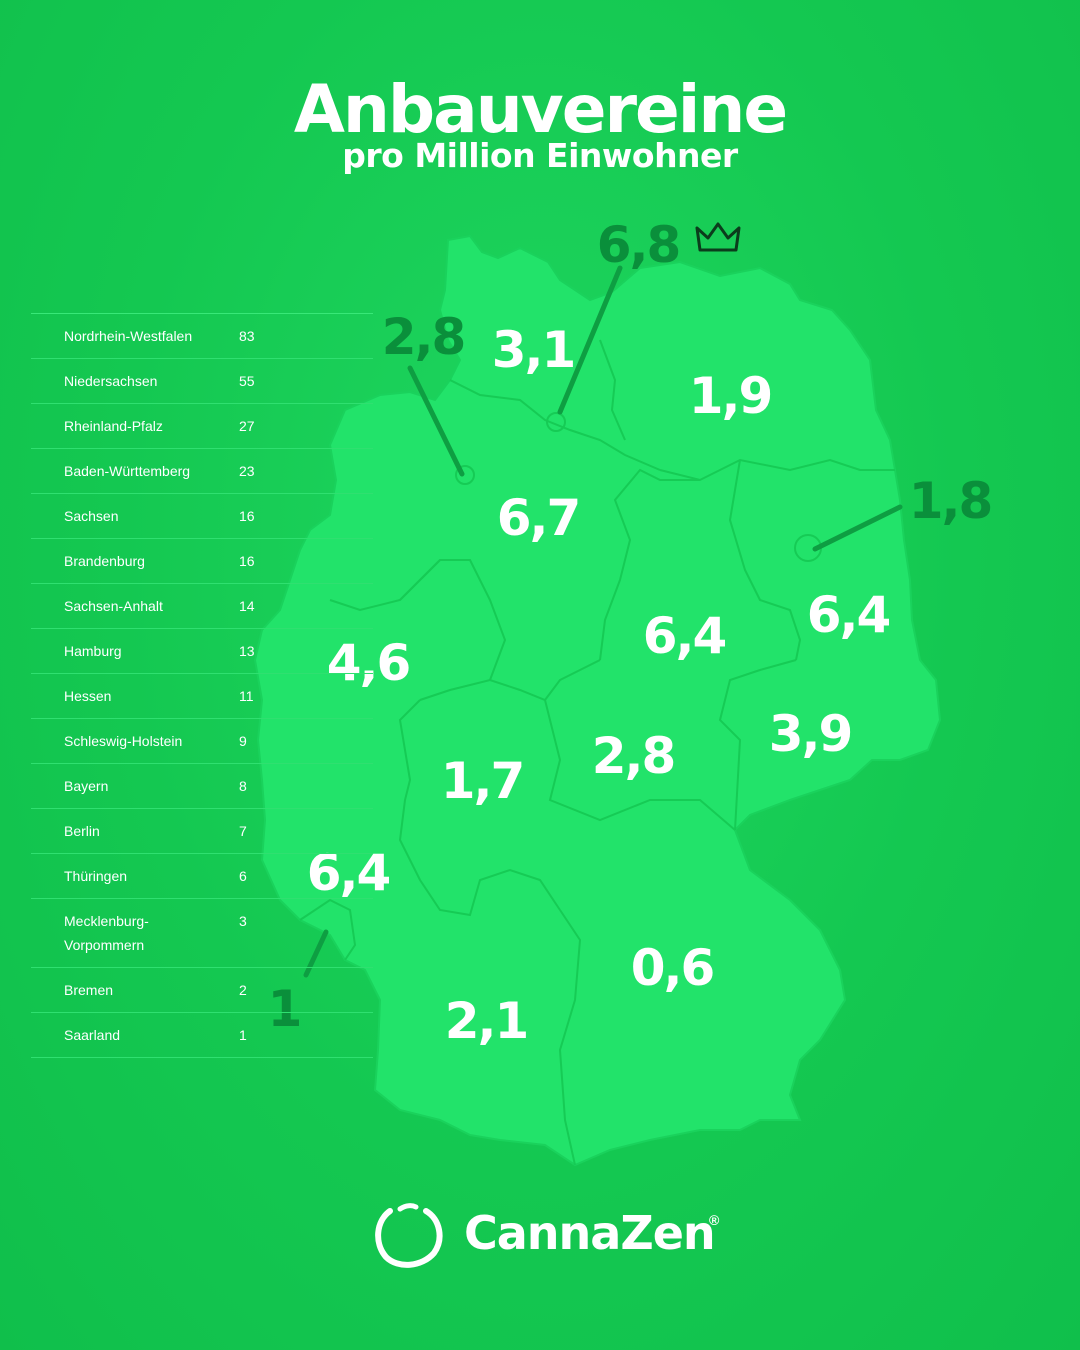  I want to click on state-name: Saarland, so click(92, 1035).